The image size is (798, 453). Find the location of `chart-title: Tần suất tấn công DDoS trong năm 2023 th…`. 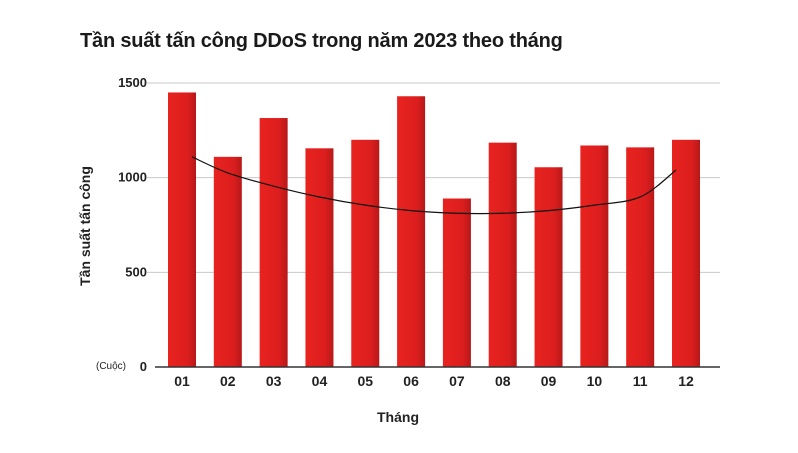

chart-title: Tần suất tấn công DDoS trong năm 2023 th… is located at coordinates (321, 41).